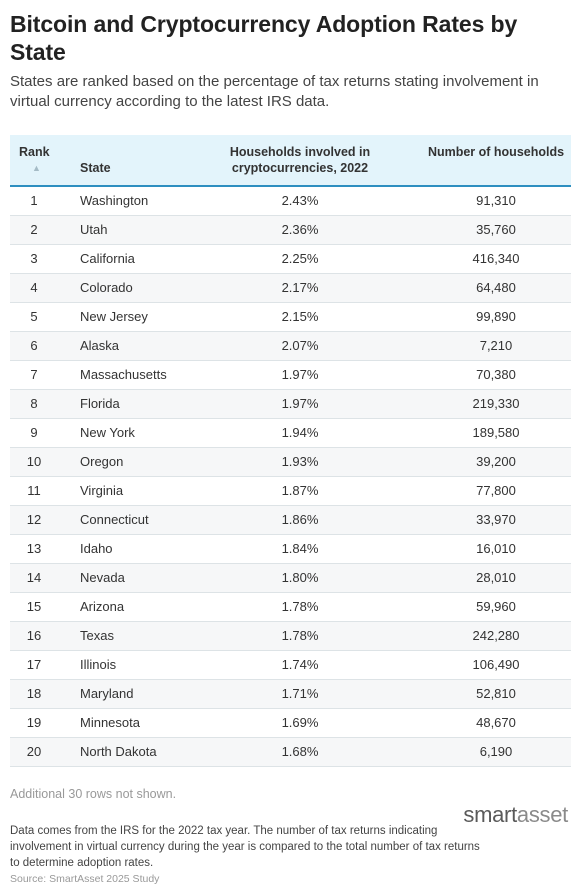 This screenshot has width=580, height=885. Describe the element at coordinates (496, 374) in the screenshot. I see `households-cell: 70,380` at that location.